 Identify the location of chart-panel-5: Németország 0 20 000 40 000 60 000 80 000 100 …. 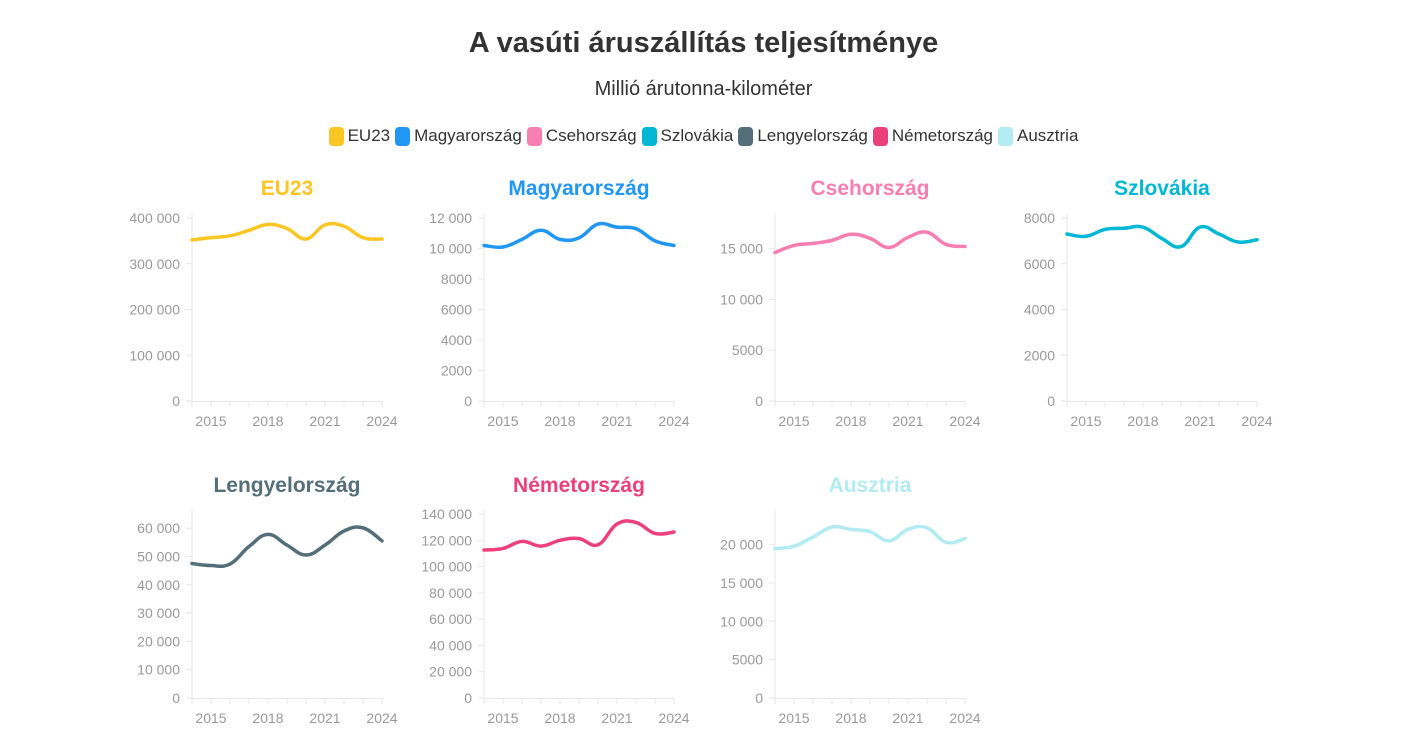
(555, 600).